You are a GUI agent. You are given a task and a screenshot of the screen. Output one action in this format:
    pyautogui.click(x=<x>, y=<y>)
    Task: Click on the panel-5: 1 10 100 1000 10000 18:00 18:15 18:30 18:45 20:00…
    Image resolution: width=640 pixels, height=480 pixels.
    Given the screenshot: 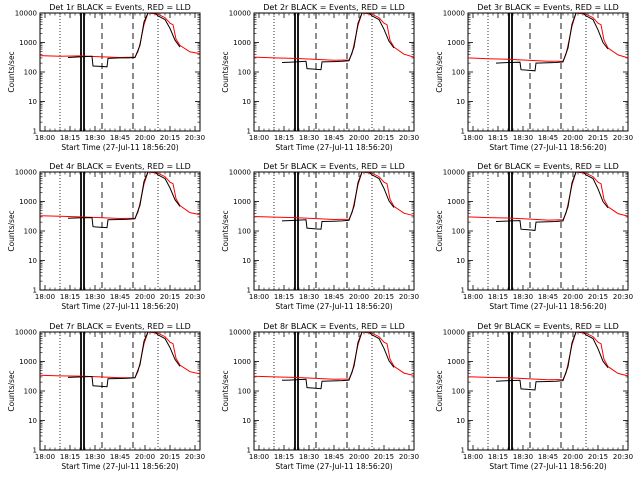 What is the action you would take?
    pyautogui.click(x=320, y=236)
    